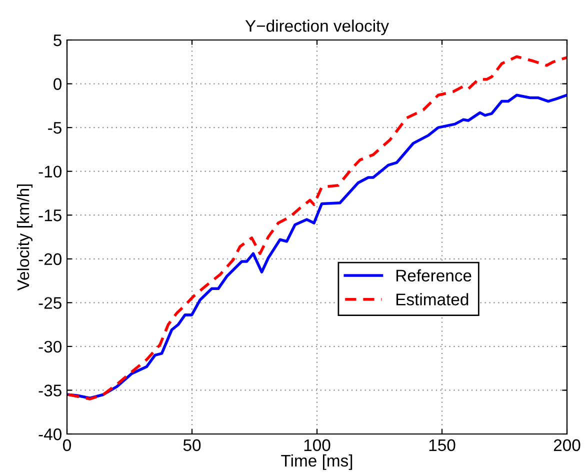 This screenshot has height=474, width=585. I want to click on y-tick-label: 5, so click(58, 40).